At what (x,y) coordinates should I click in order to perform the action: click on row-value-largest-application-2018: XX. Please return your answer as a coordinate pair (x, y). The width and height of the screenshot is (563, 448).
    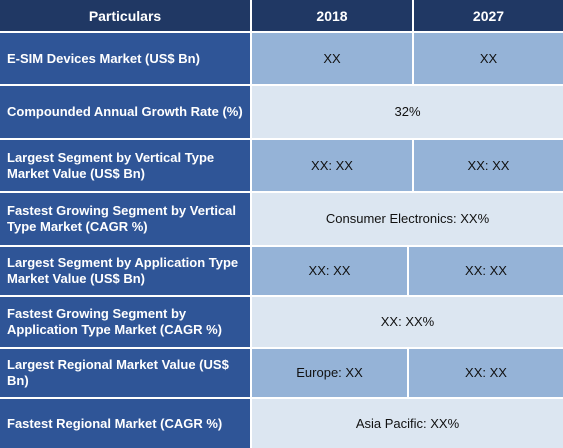
    Looking at the image, I should click on (329, 271).